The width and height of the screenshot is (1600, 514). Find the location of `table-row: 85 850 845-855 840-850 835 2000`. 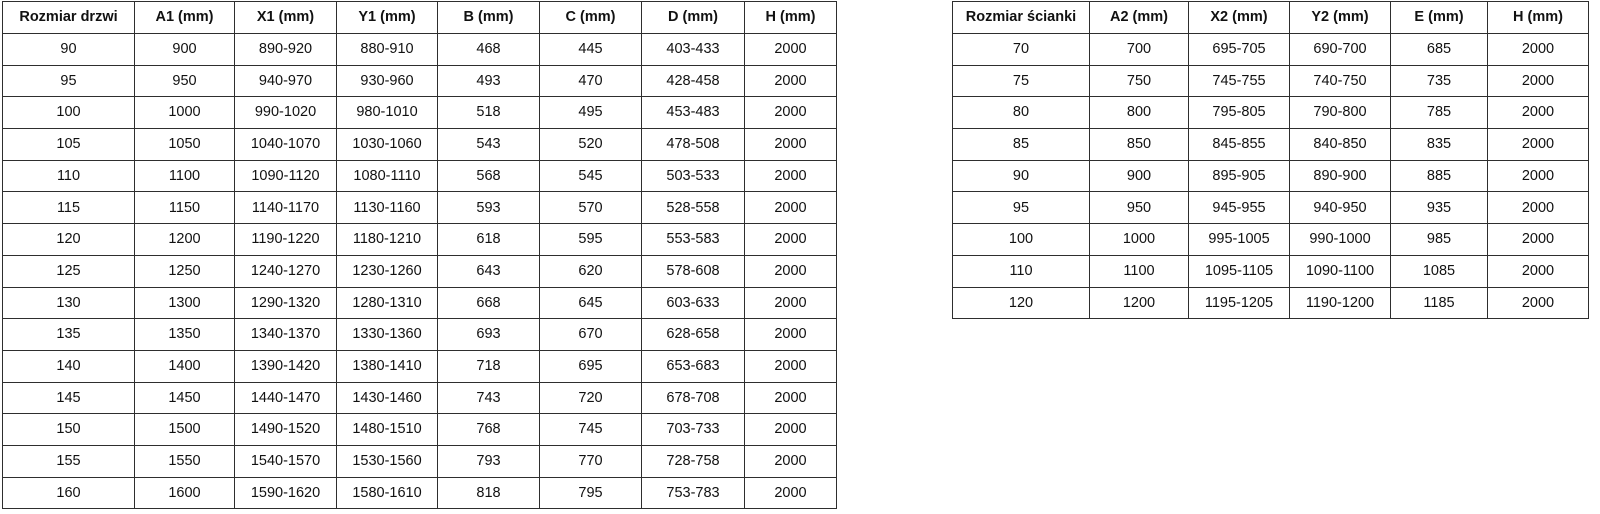

table-row: 85 850 845-855 840-850 835 2000 is located at coordinates (1270, 144).